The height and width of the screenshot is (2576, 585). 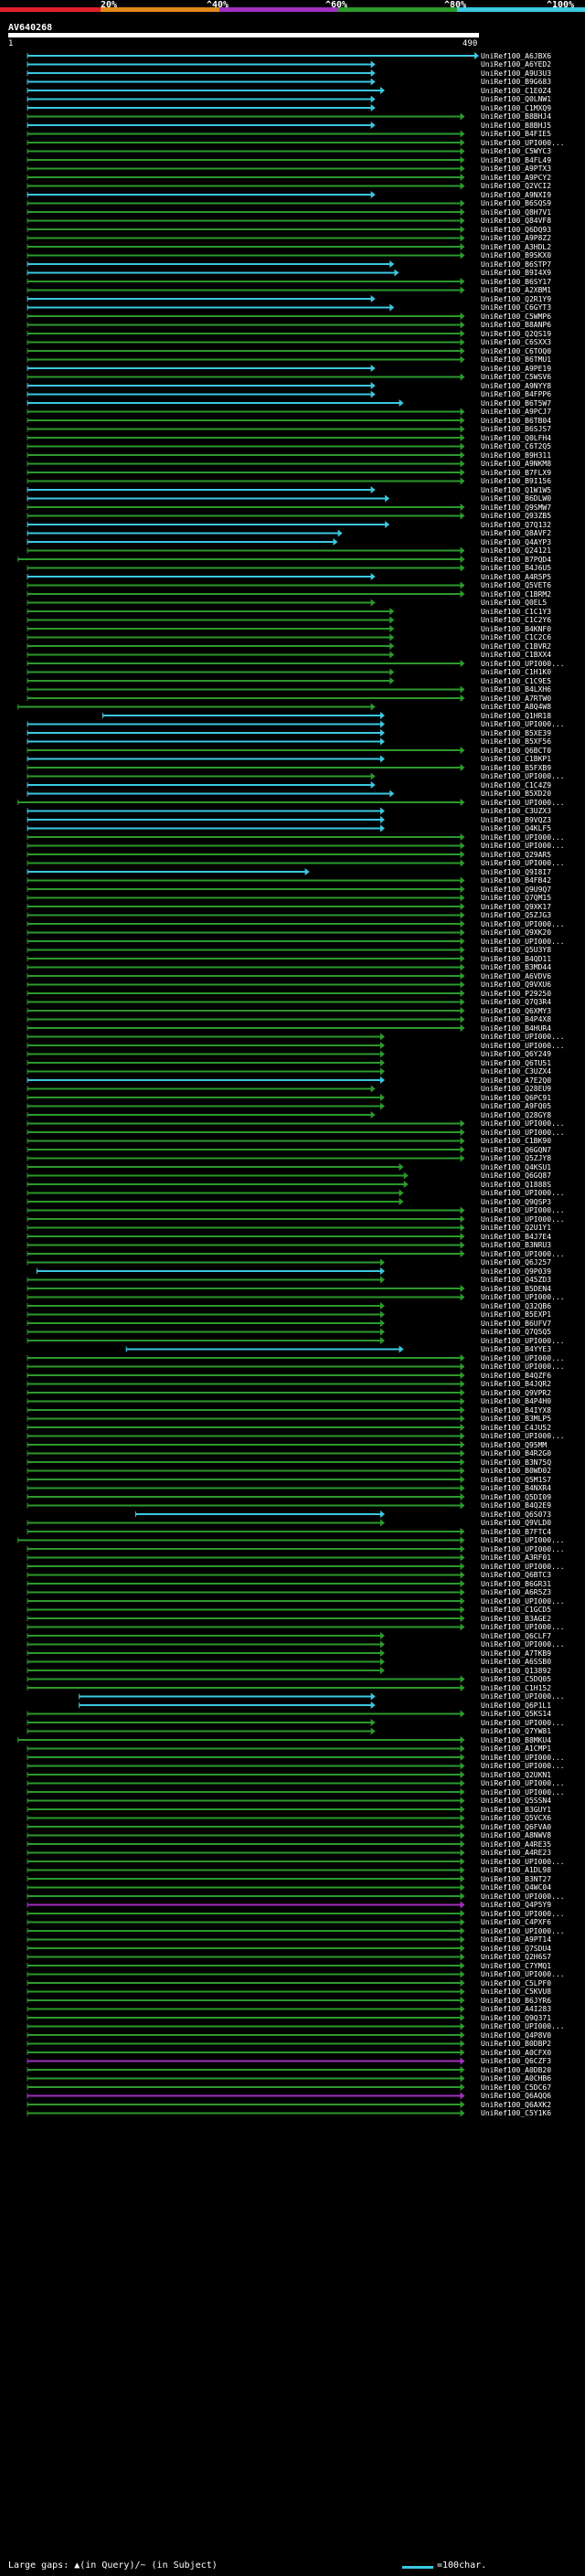 I want to click on hit-label: UniRef100_Q2UKN1, so click(x=516, y=1774).